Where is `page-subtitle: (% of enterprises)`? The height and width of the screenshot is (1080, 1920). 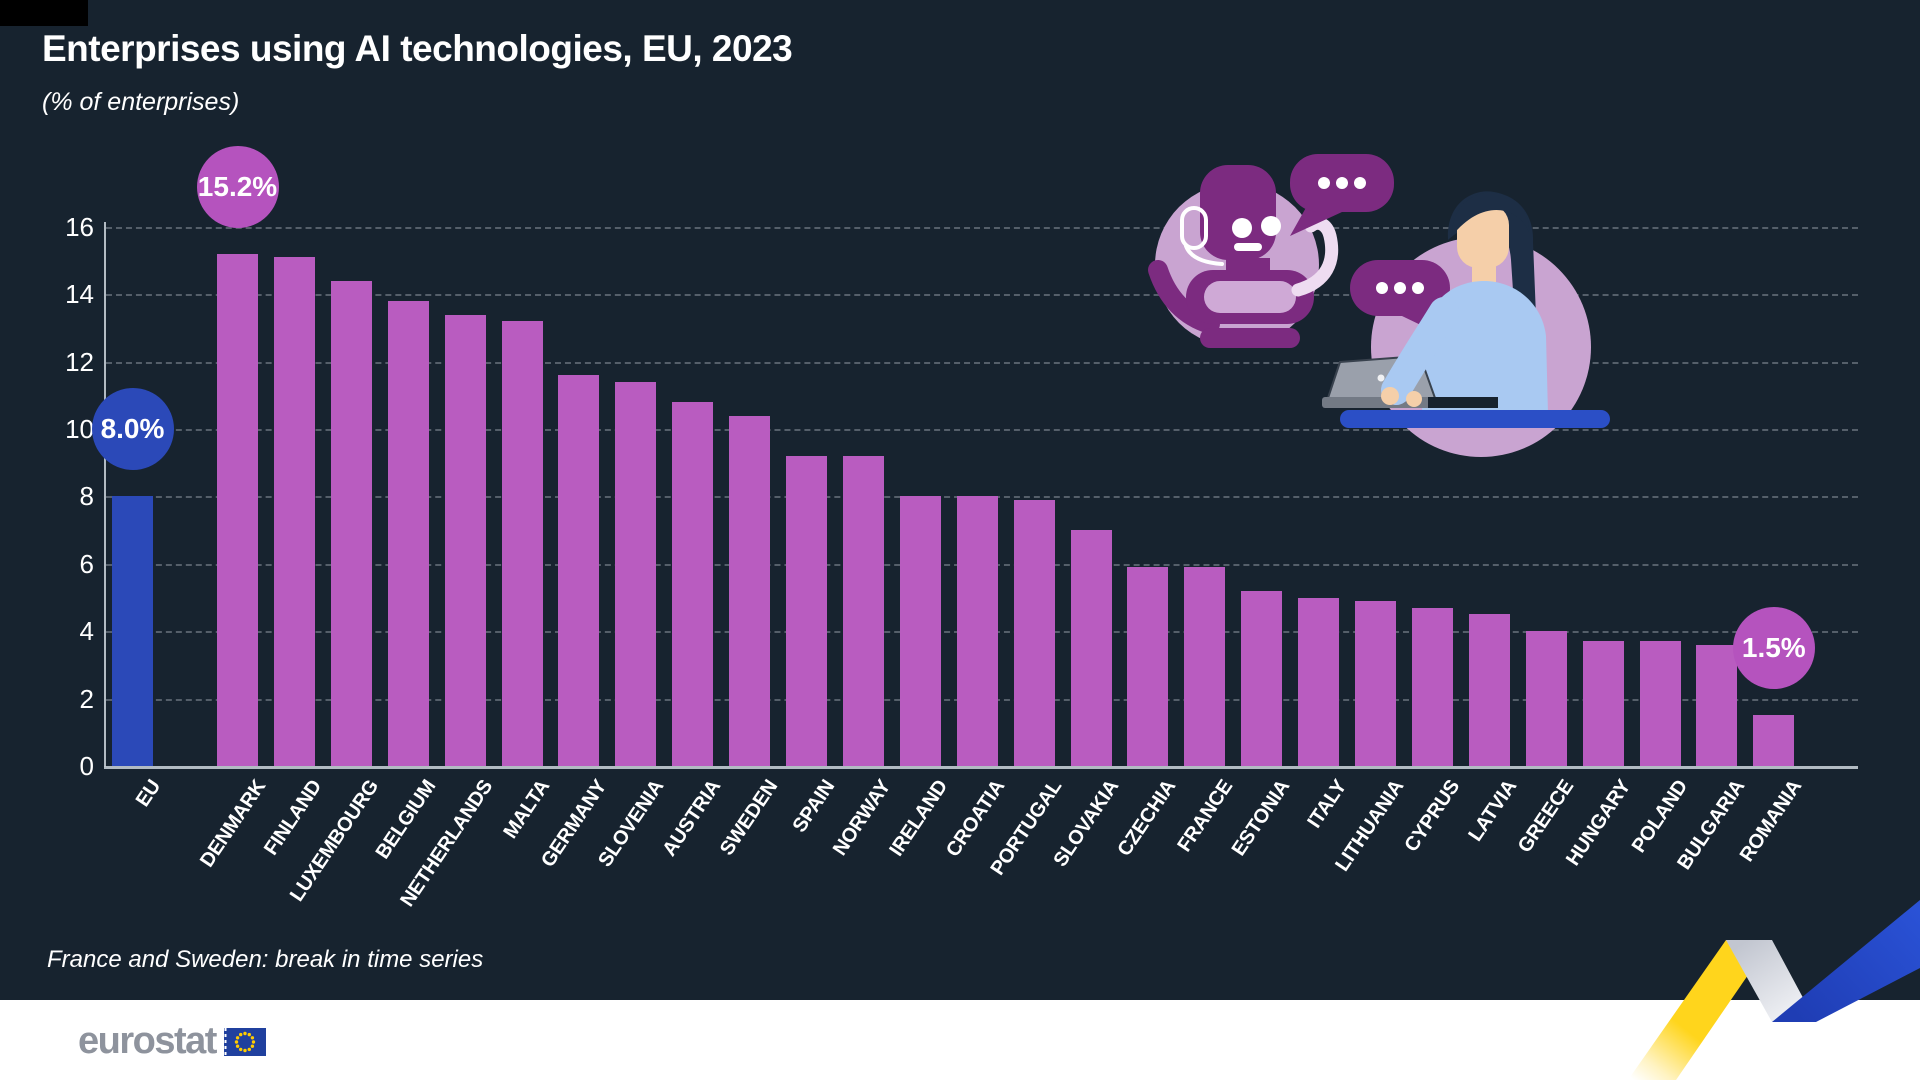 page-subtitle: (% of enterprises) is located at coordinates (141, 102).